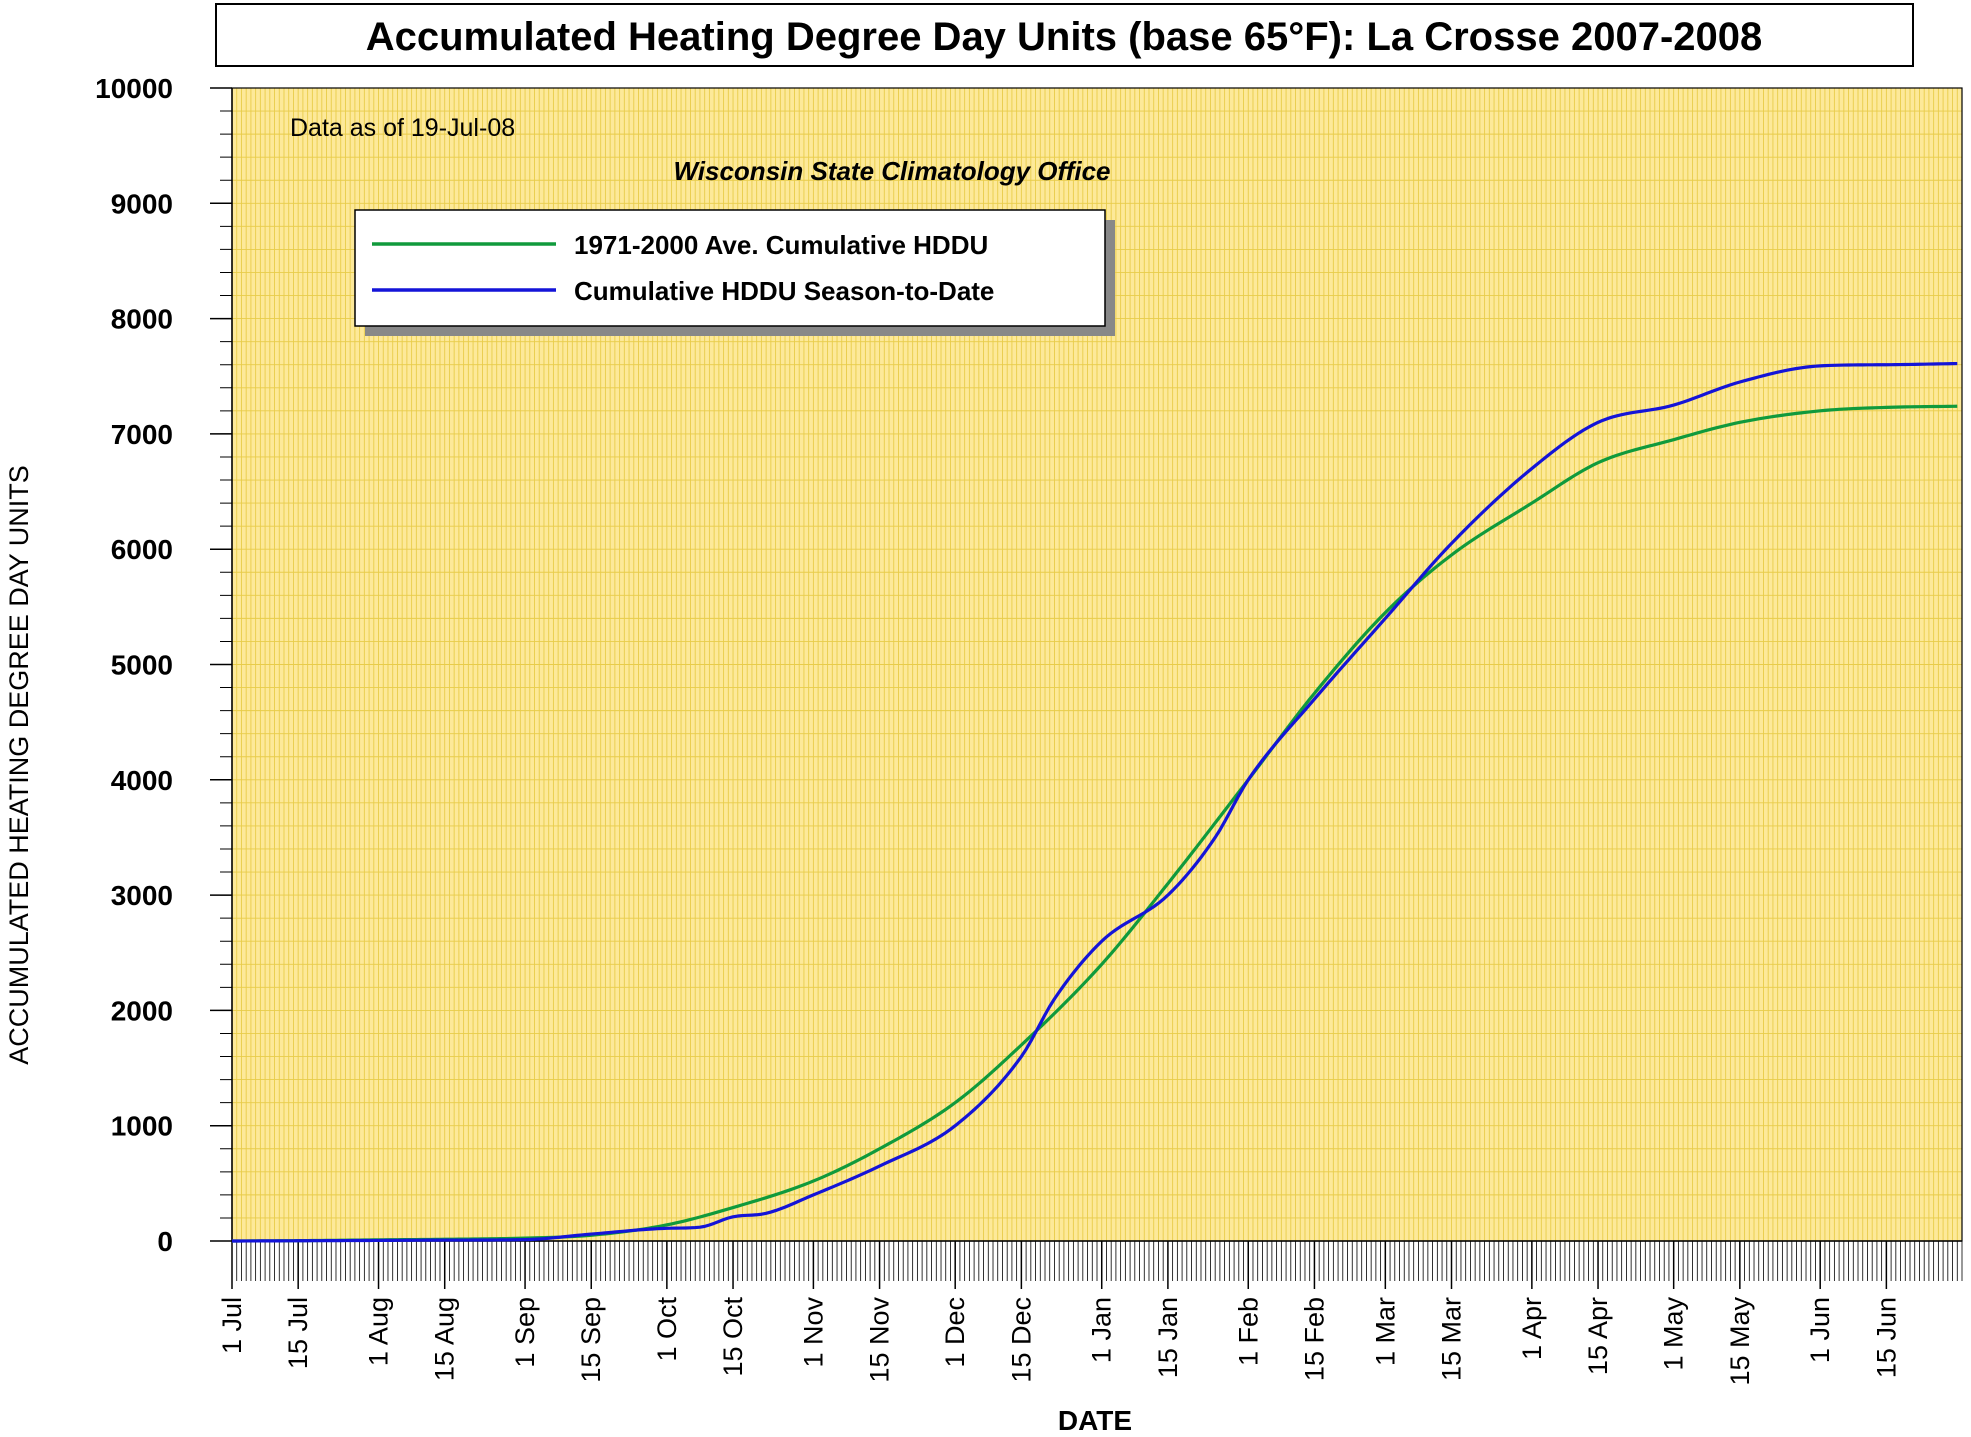 The width and height of the screenshot is (1971, 1437). What do you see at coordinates (142, 895) in the screenshot?
I see `y-tick-label: 3000` at bounding box center [142, 895].